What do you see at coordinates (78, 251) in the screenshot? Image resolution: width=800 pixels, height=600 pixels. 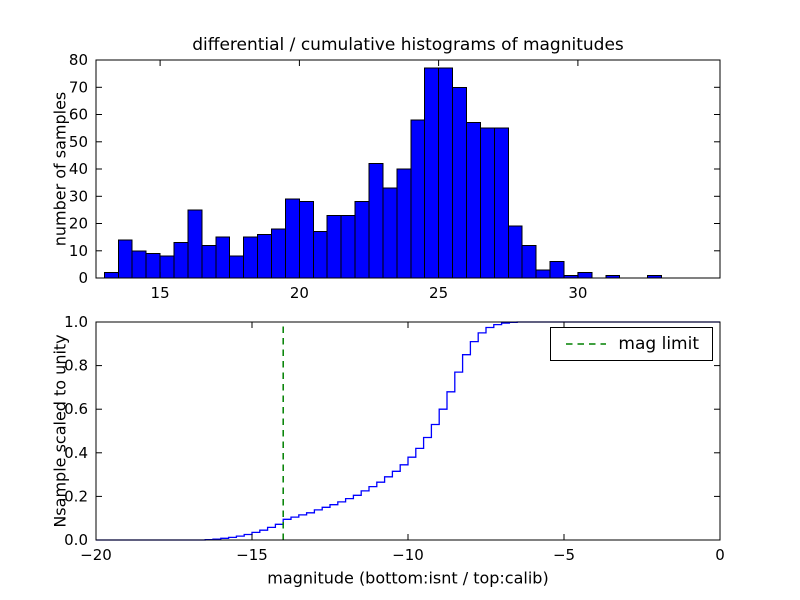 I see `y-tick-label: 10` at bounding box center [78, 251].